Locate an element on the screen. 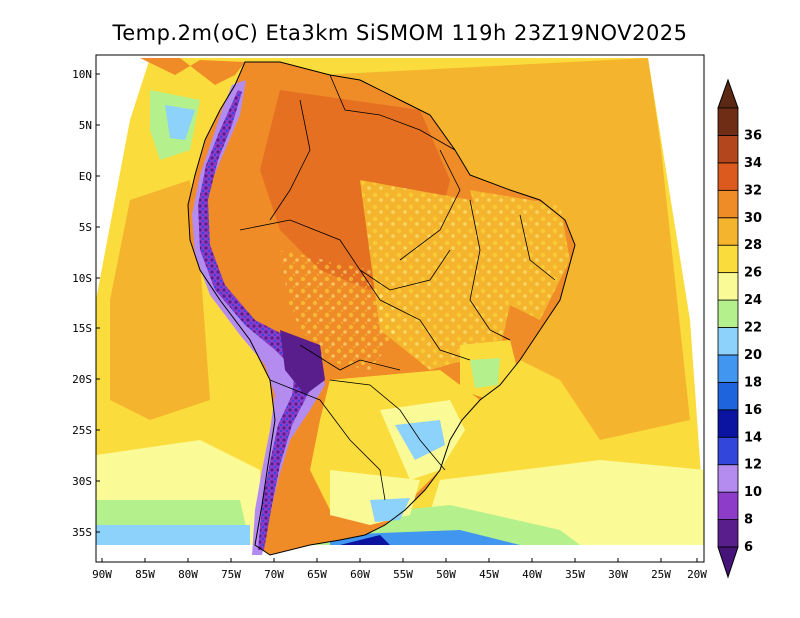 The width and height of the screenshot is (800, 618). bolivia-speckle is located at coordinates (340, 310).